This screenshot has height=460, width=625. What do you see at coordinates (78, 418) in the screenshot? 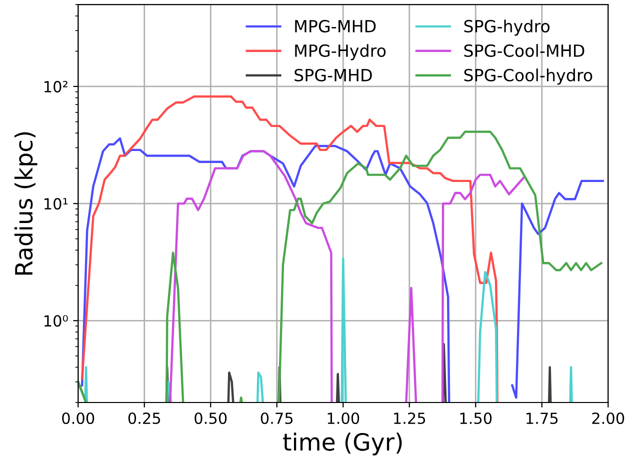
I see `x-tick-label: 0.00` at bounding box center [78, 418].